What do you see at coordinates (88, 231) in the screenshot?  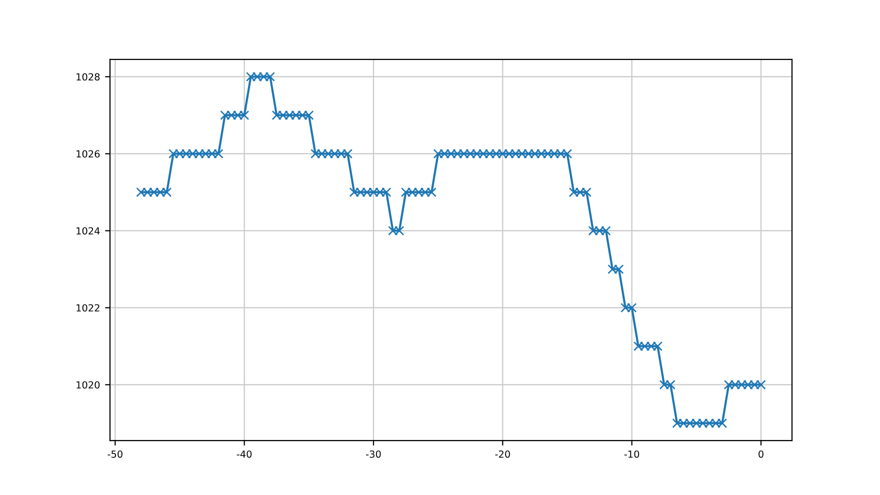 I see `y-tick-label: 1024` at bounding box center [88, 231].